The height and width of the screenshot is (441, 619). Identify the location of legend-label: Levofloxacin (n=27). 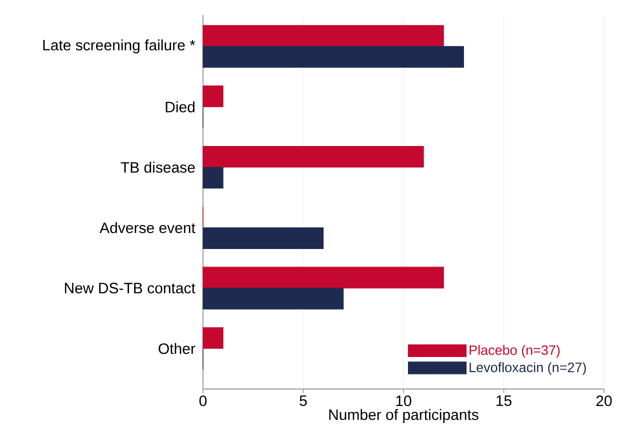
(528, 368).